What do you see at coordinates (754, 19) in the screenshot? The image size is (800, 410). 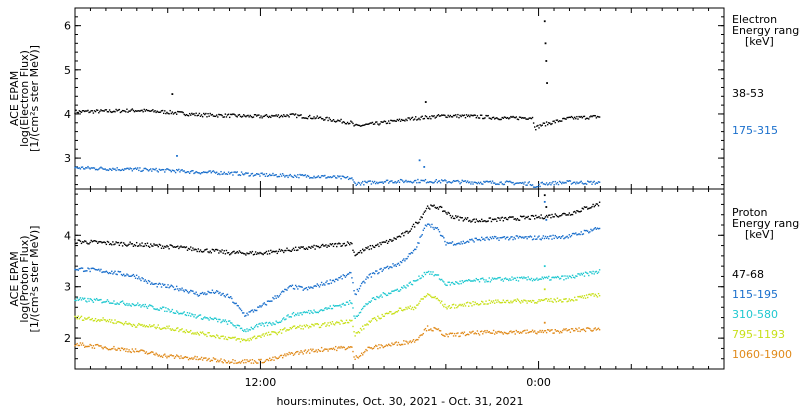 I see `electron-legend-title-line: Electron` at bounding box center [754, 19].